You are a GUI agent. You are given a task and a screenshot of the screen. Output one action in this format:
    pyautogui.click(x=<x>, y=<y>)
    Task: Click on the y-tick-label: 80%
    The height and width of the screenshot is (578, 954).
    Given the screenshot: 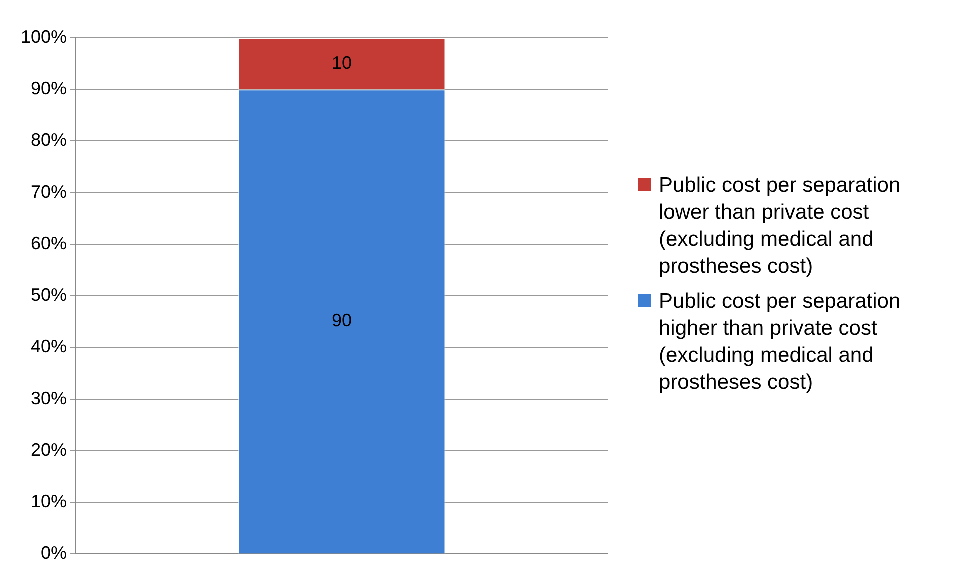 What is the action you would take?
    pyautogui.click(x=49, y=140)
    